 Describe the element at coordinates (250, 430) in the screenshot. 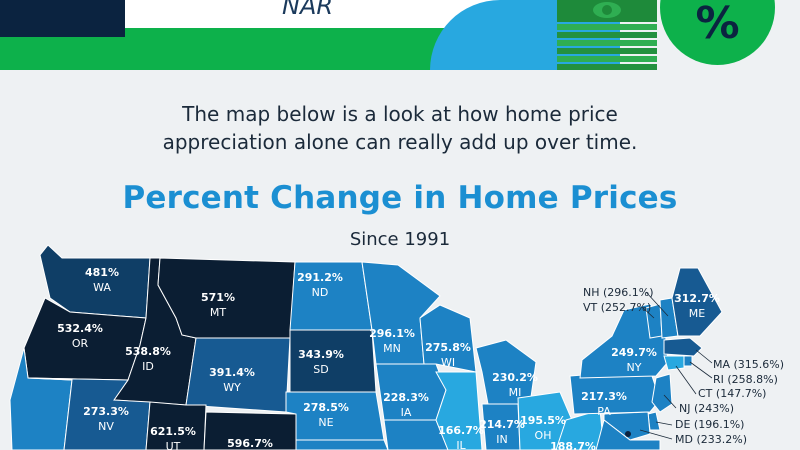

I see `state-co` at that location.